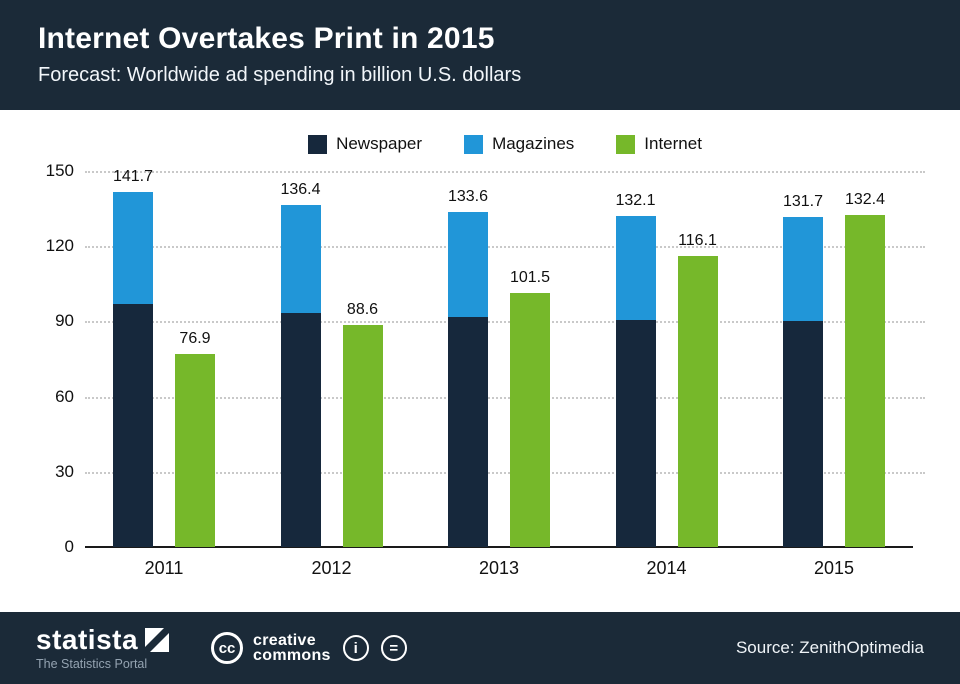 Image resolution: width=960 pixels, height=684 pixels. I want to click on creative-commons-block: cc creative commons i =, so click(309, 648).